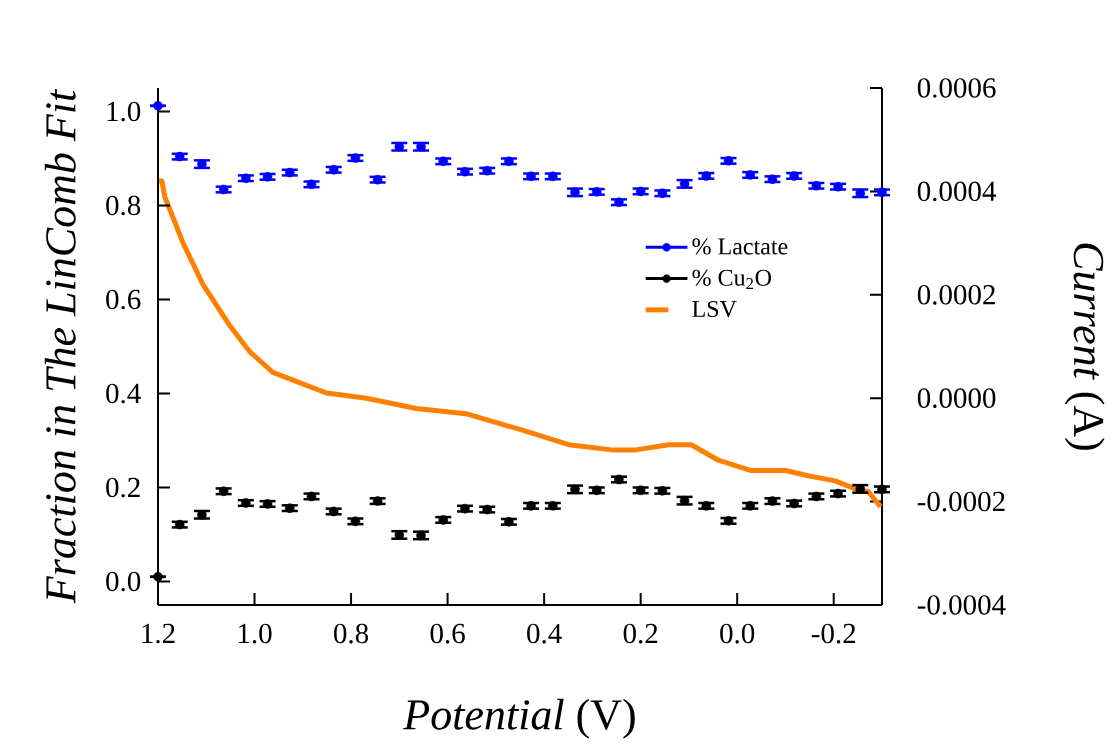 This screenshot has width=1114, height=749. I want to click on y-axis-title: Fraction in The LinComb Fit, so click(60, 346).